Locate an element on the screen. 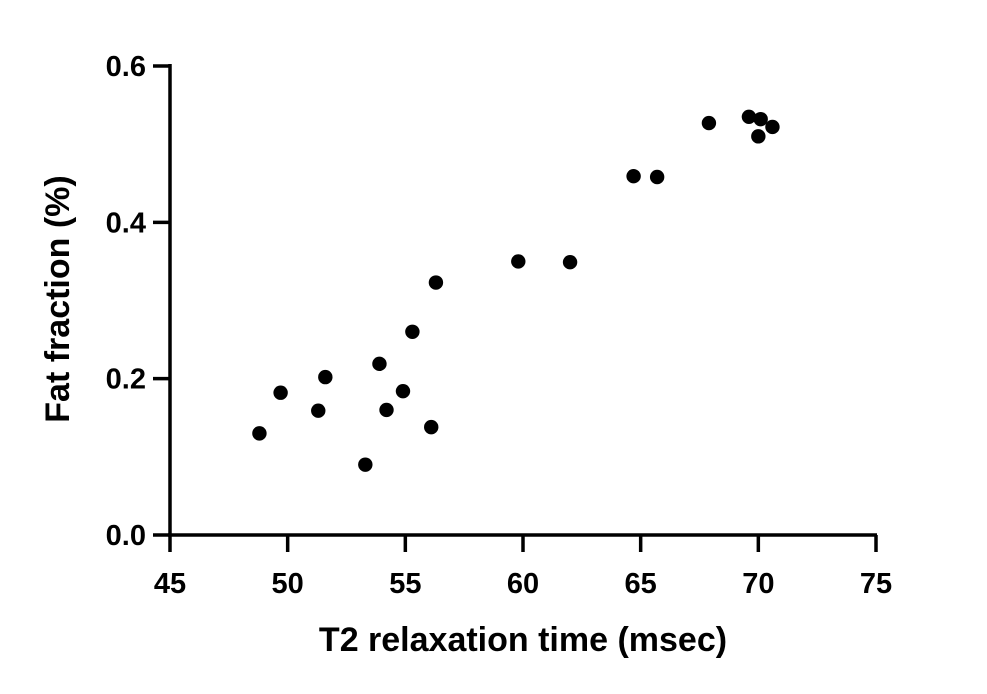 Image resolution: width=987 pixels, height=694 pixels. x-tick-label: 75 is located at coordinates (876, 584).